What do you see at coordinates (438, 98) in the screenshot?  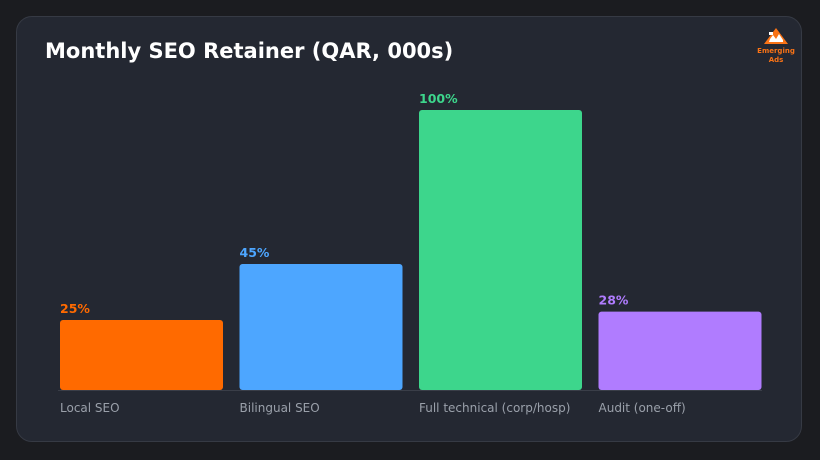 I see `data-label: 100%` at bounding box center [438, 98].